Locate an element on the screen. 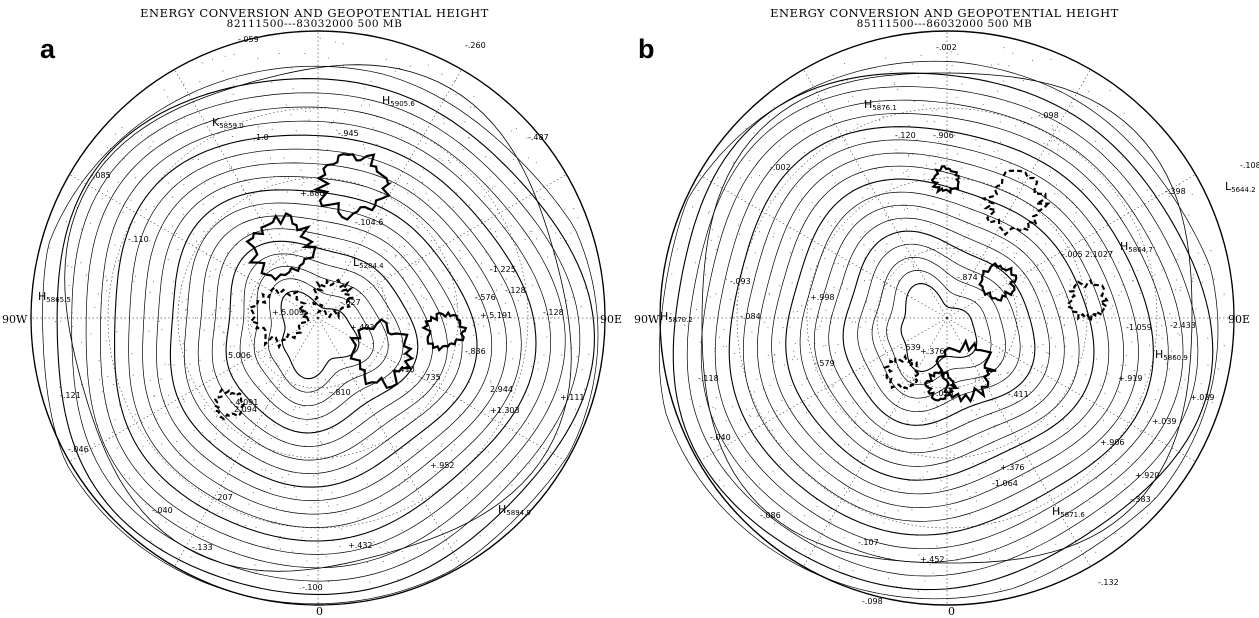 This screenshot has width=1259, height=618. pressure-center-label: K5859.0 is located at coordinates (228, 123).